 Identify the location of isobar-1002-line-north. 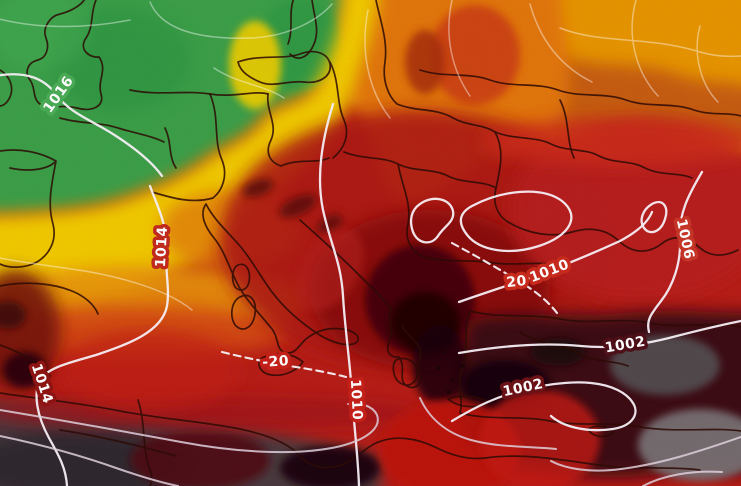
(599, 337).